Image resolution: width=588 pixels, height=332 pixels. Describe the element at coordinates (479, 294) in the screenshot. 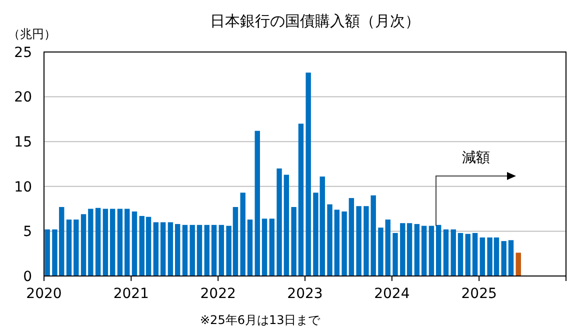

I see `x-tick-label: 2025` at that location.